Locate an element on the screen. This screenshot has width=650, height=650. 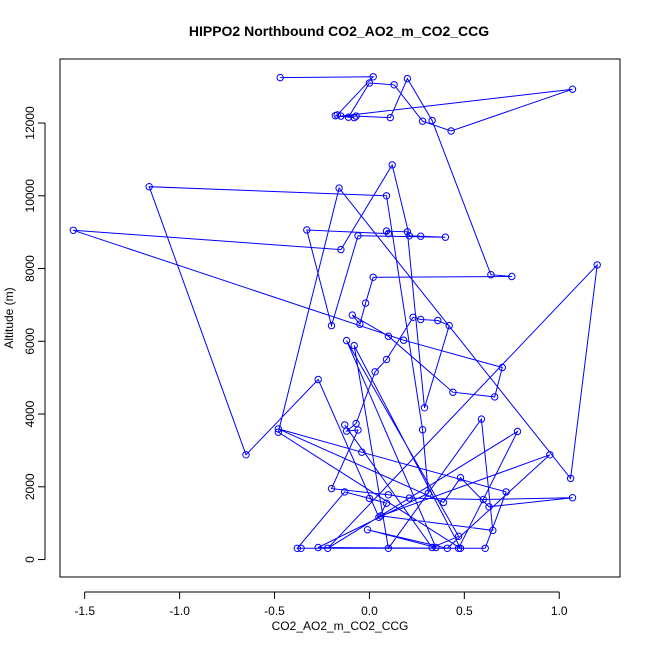
y-tick-label: 4000 is located at coordinates (30, 413).